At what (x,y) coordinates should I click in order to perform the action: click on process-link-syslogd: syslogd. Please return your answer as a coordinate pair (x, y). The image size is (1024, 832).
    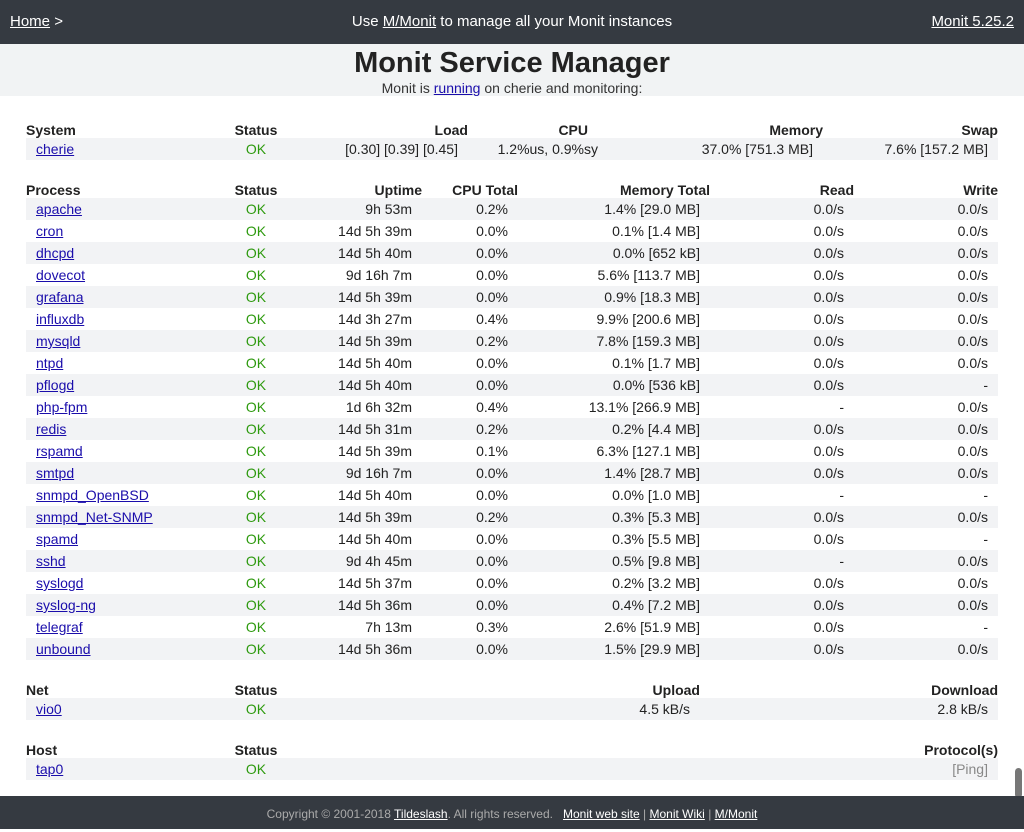
    Looking at the image, I should click on (60, 583).